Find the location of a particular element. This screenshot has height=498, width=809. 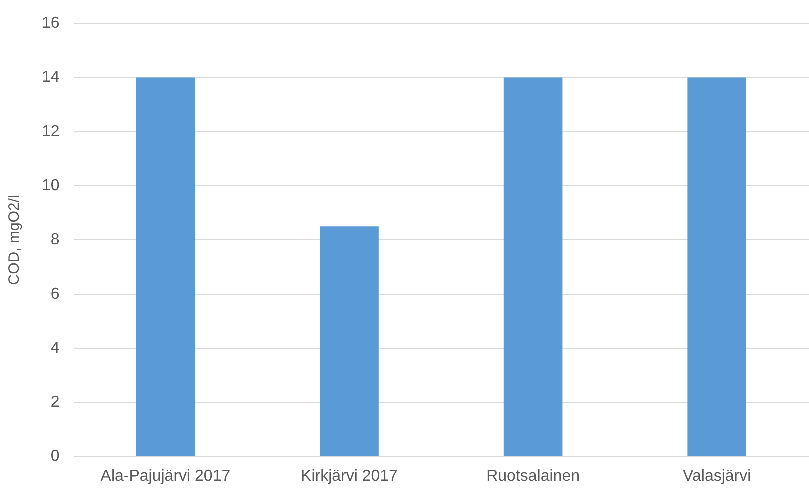

y-tick-label: 10 is located at coordinates (51, 185).